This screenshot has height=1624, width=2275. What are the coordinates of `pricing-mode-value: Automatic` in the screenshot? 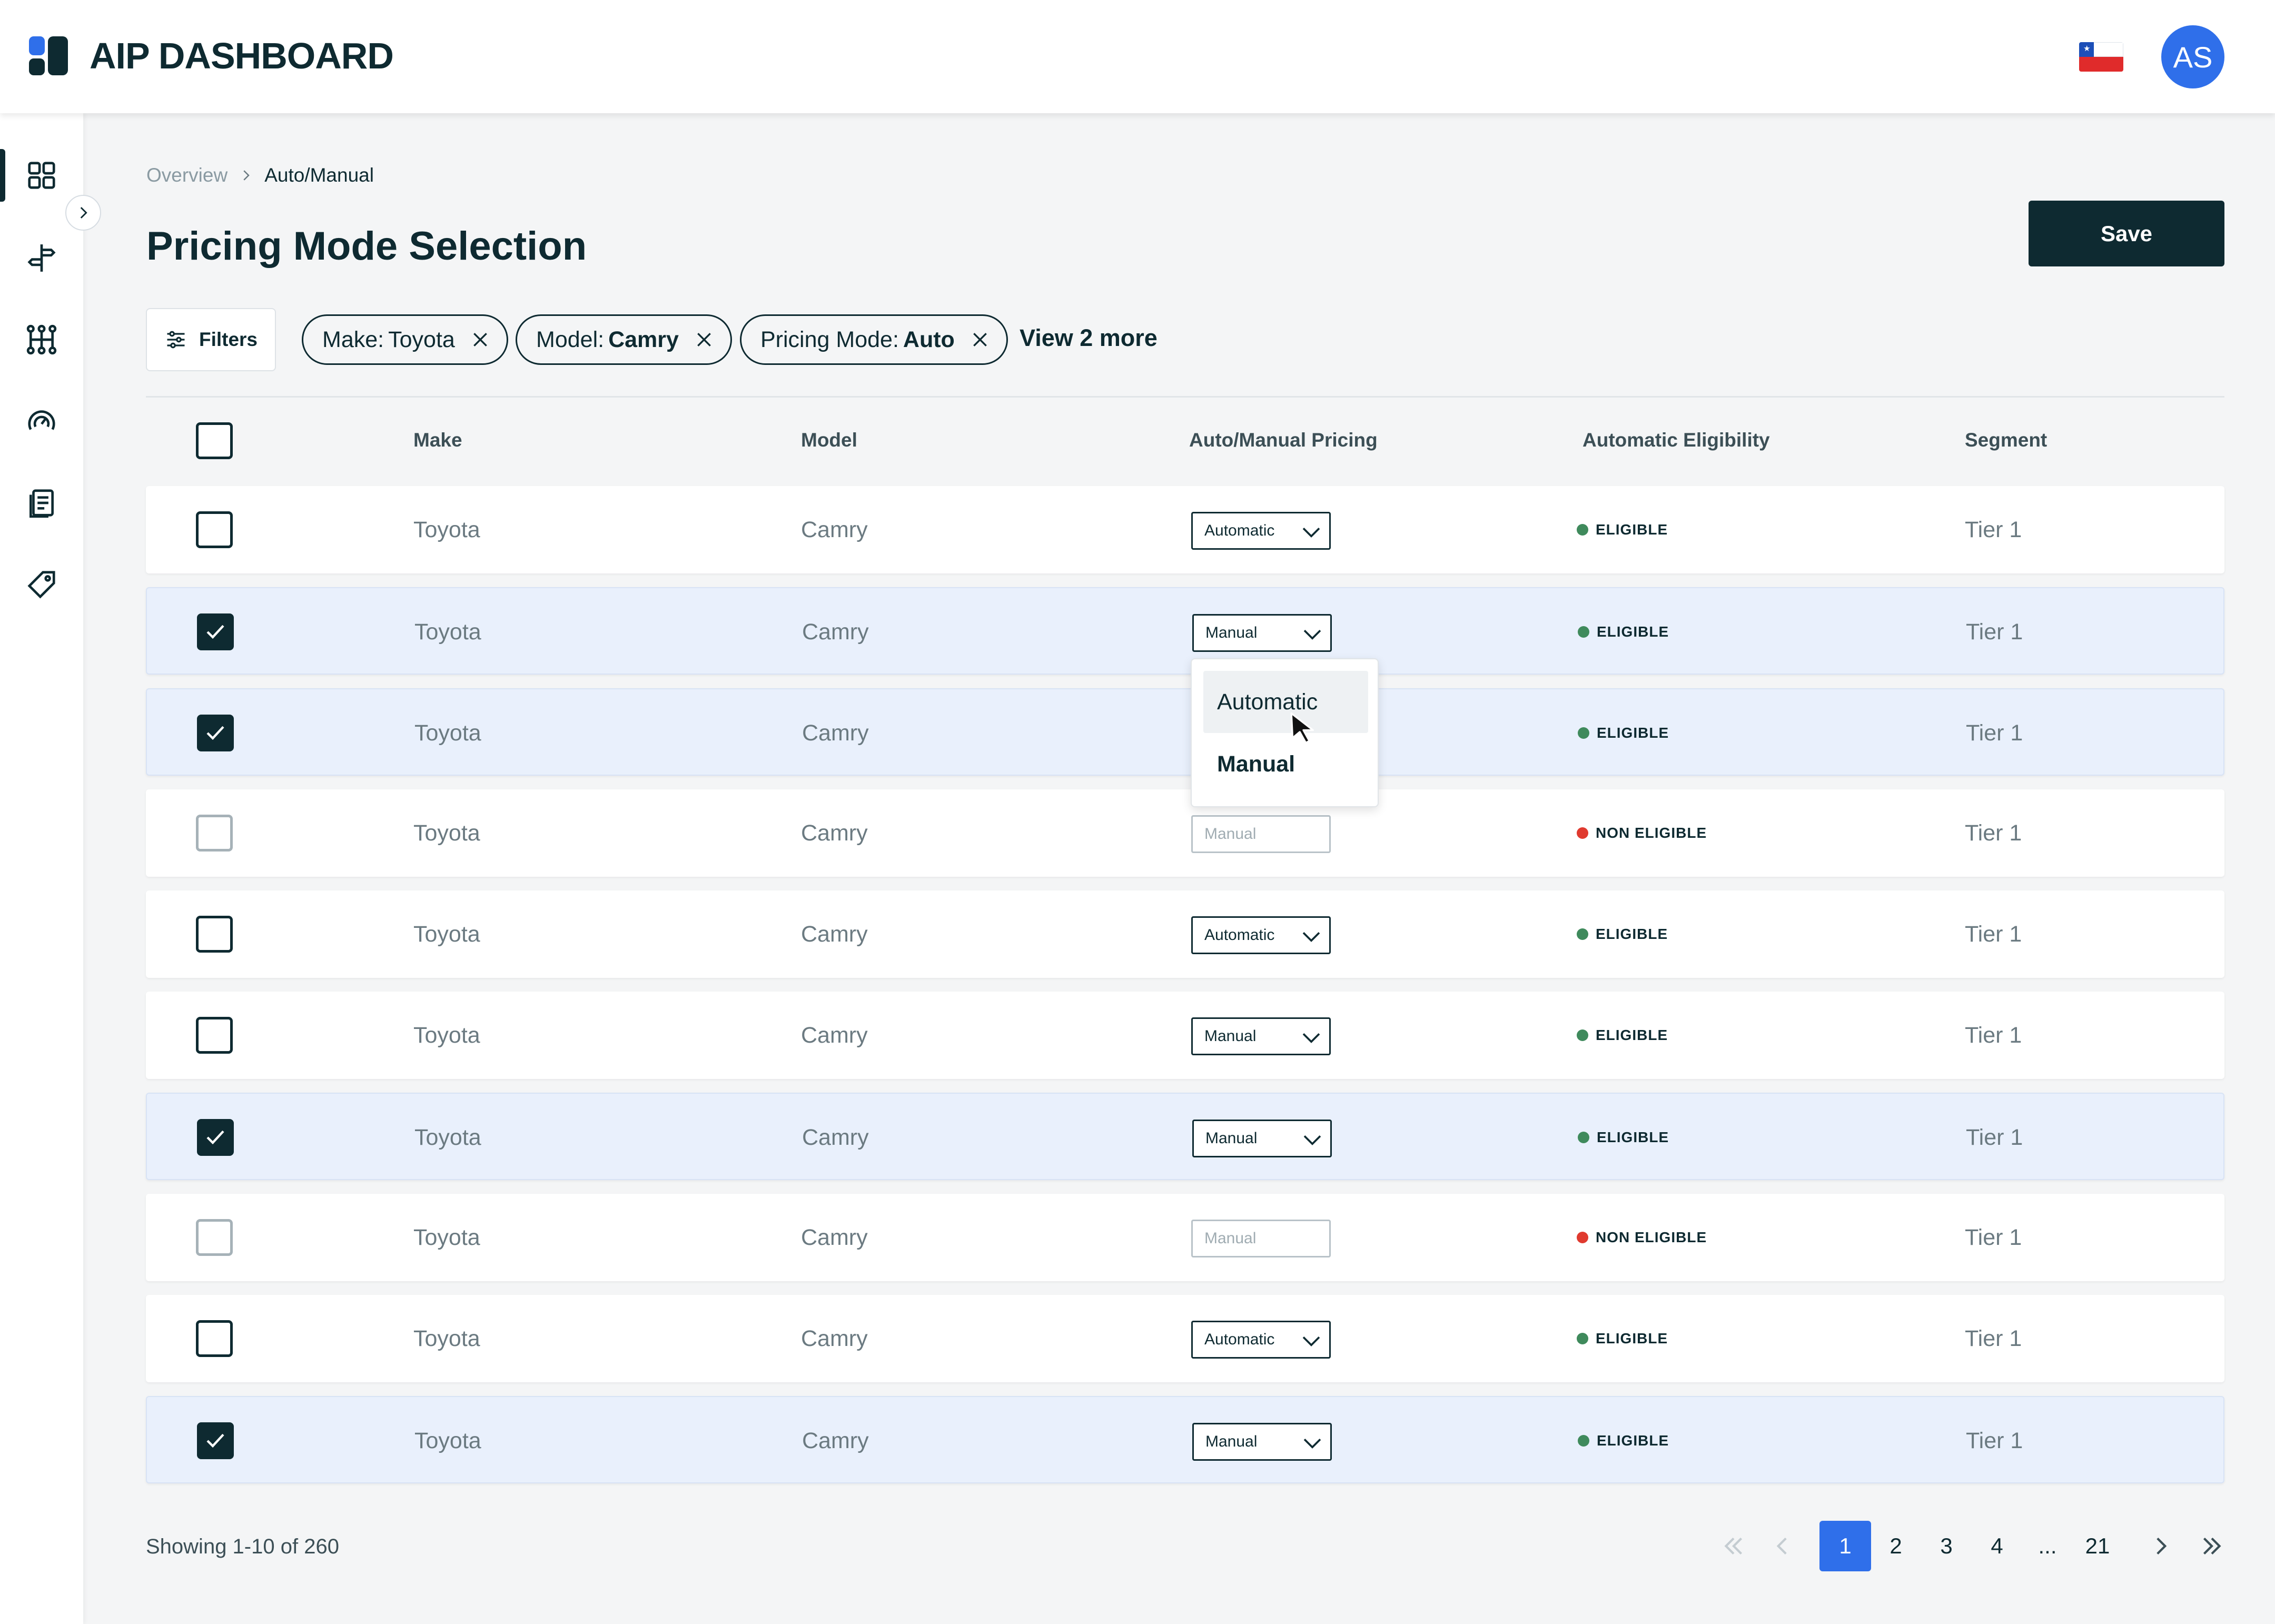 It's located at (1239, 935).